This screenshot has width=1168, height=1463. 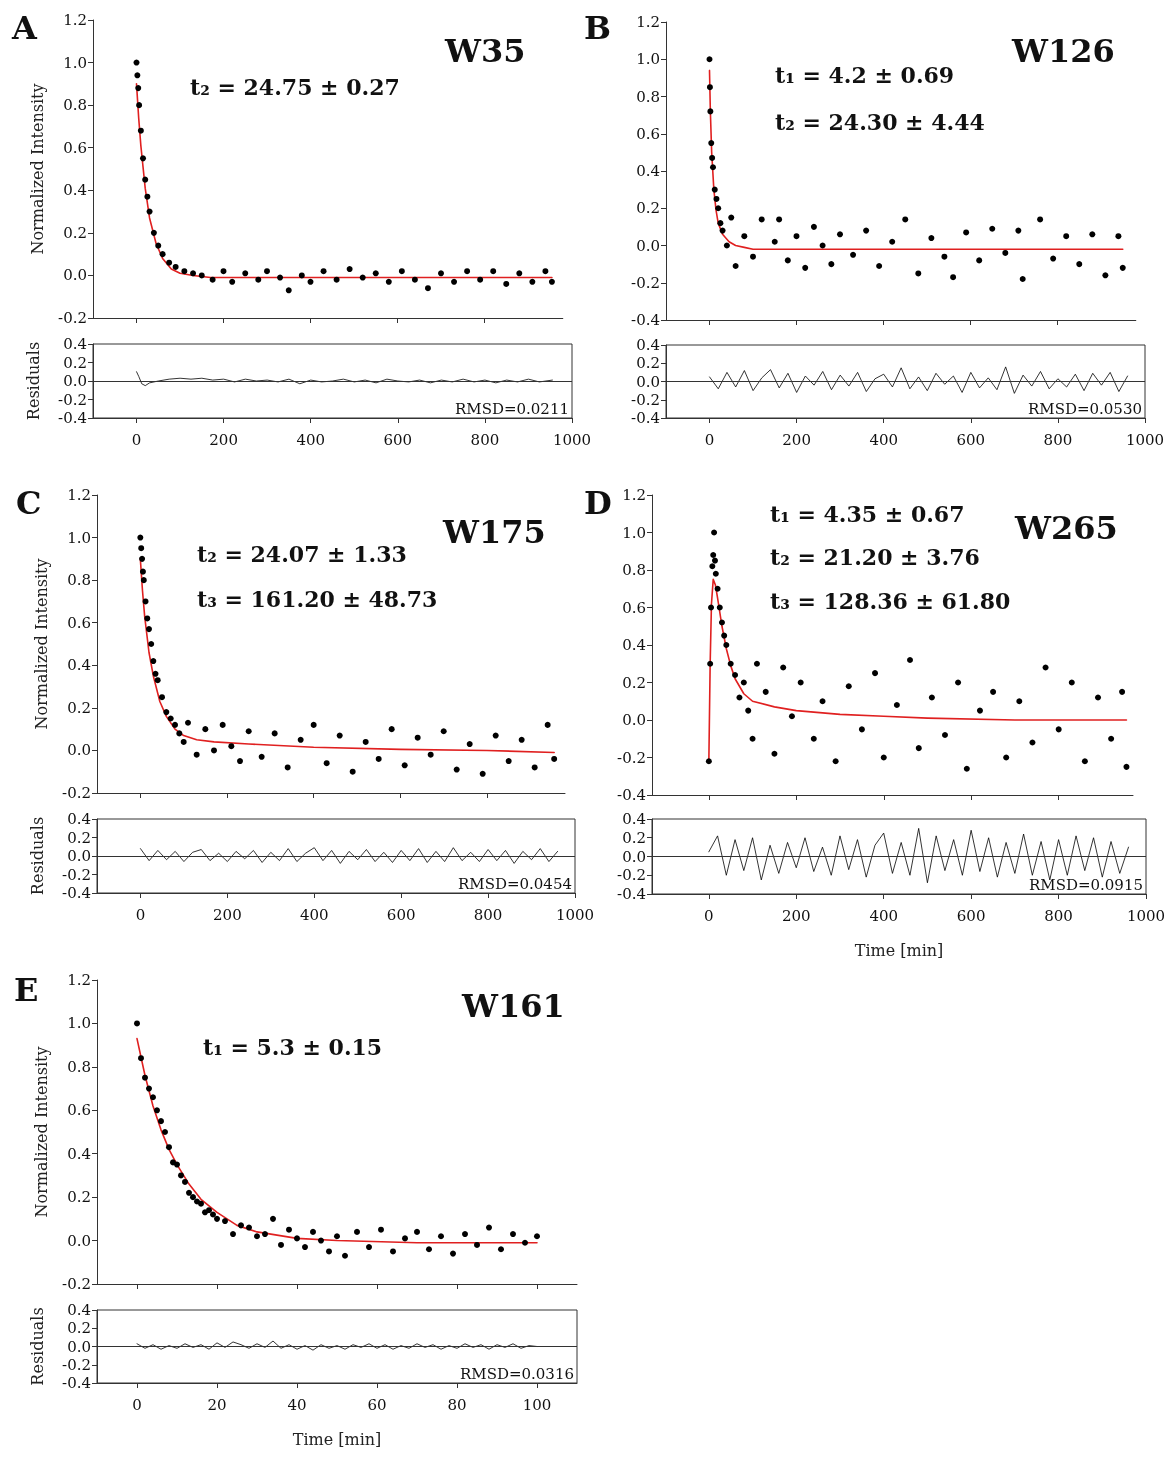 What do you see at coordinates (880, 122) in the screenshot?
I see `annotation: t₂ = 24.30 ± 4.44` at bounding box center [880, 122].